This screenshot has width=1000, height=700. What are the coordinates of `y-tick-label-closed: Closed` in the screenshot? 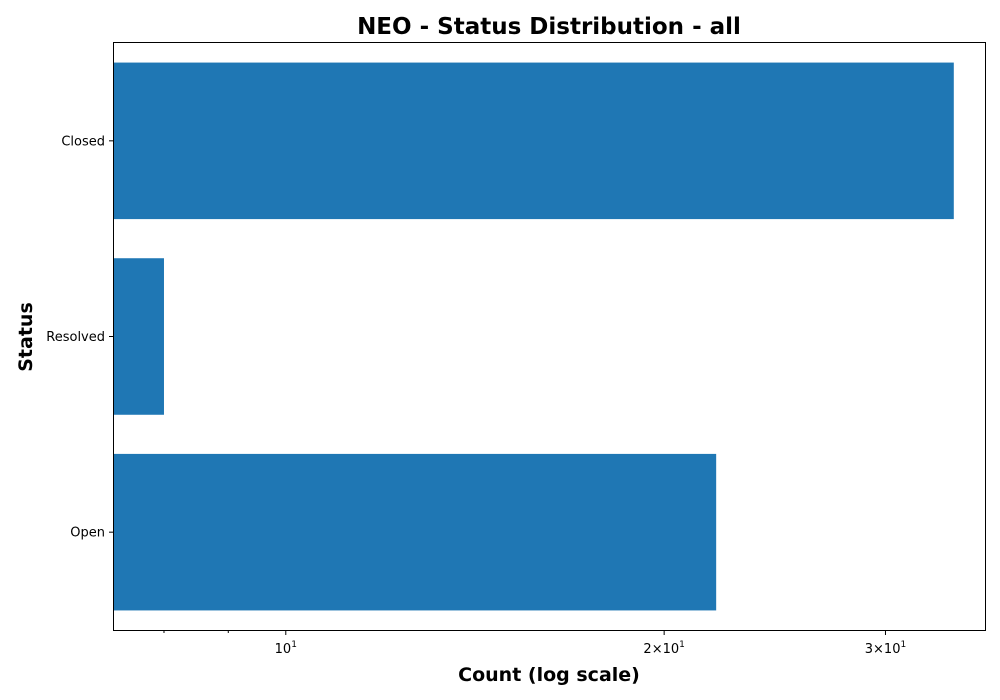 It's located at (83, 141).